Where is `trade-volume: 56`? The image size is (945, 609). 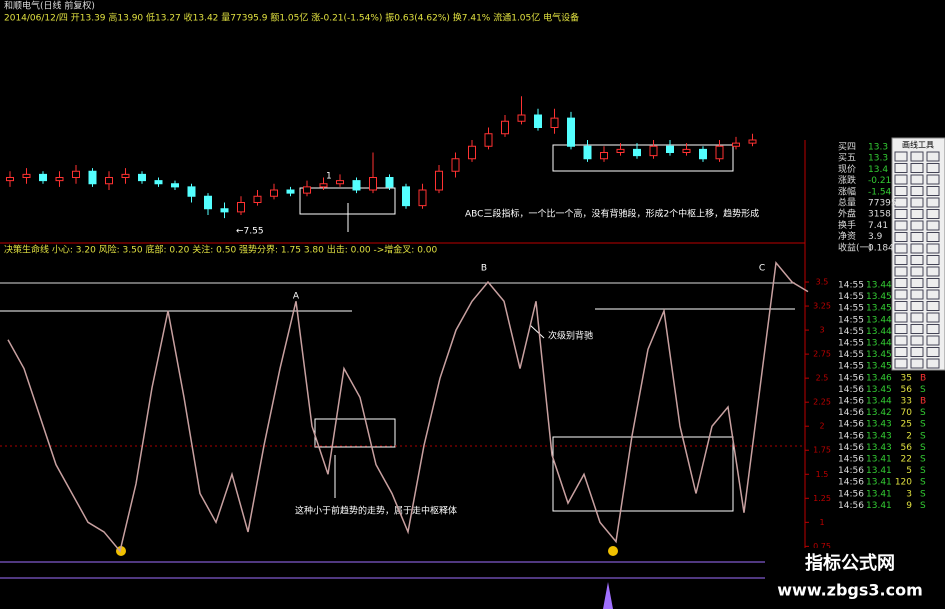
trade-volume: 56 is located at coordinates (907, 448).